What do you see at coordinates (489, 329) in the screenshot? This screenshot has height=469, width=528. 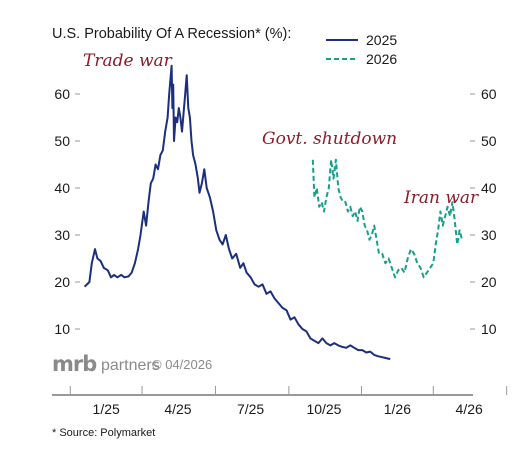 I see `y-tick-label-right: 10` at bounding box center [489, 329].